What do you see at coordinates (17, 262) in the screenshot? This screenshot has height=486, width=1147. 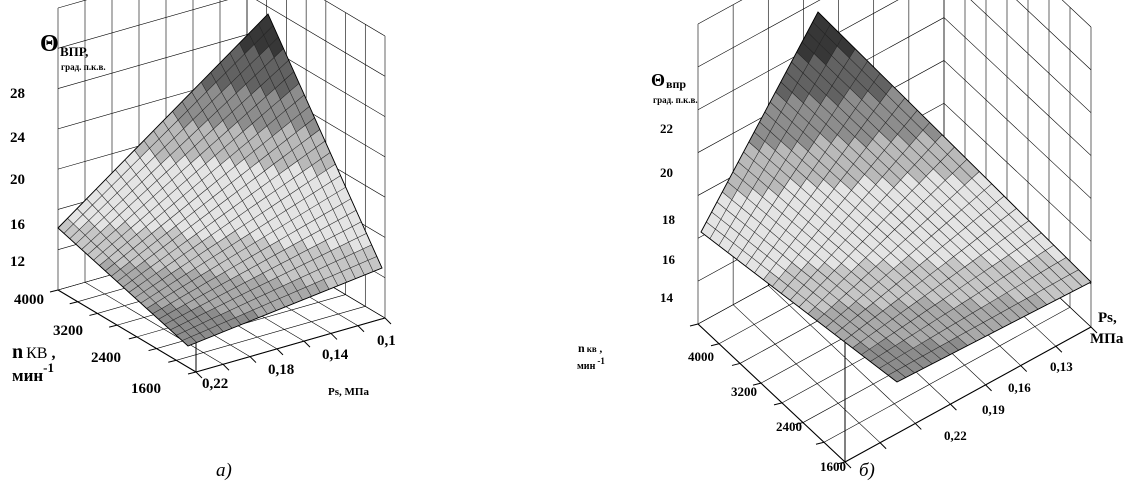 I see `chart-a-z-tick: 12` at bounding box center [17, 262].